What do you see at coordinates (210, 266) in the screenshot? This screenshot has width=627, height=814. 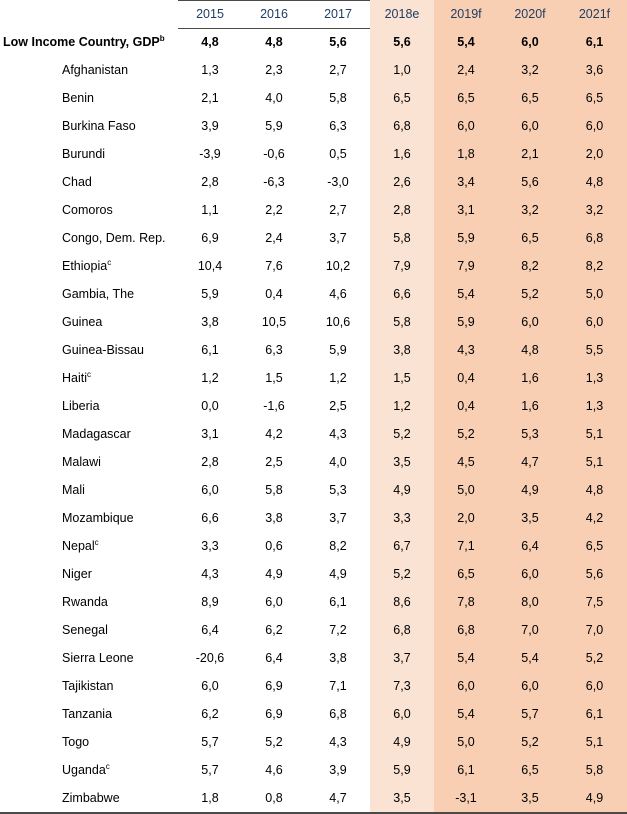 I see `value-cell: 10,4` at bounding box center [210, 266].